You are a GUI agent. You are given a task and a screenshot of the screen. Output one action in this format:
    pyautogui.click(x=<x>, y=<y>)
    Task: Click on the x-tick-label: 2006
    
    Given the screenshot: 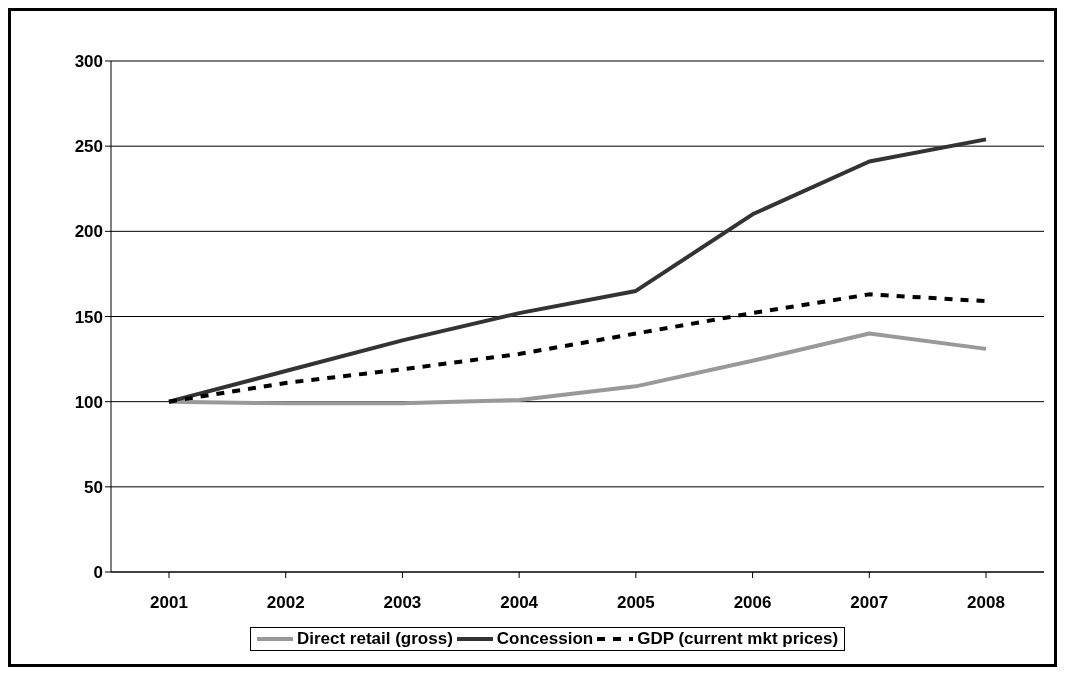 What is the action you would take?
    pyautogui.click(x=752, y=603)
    